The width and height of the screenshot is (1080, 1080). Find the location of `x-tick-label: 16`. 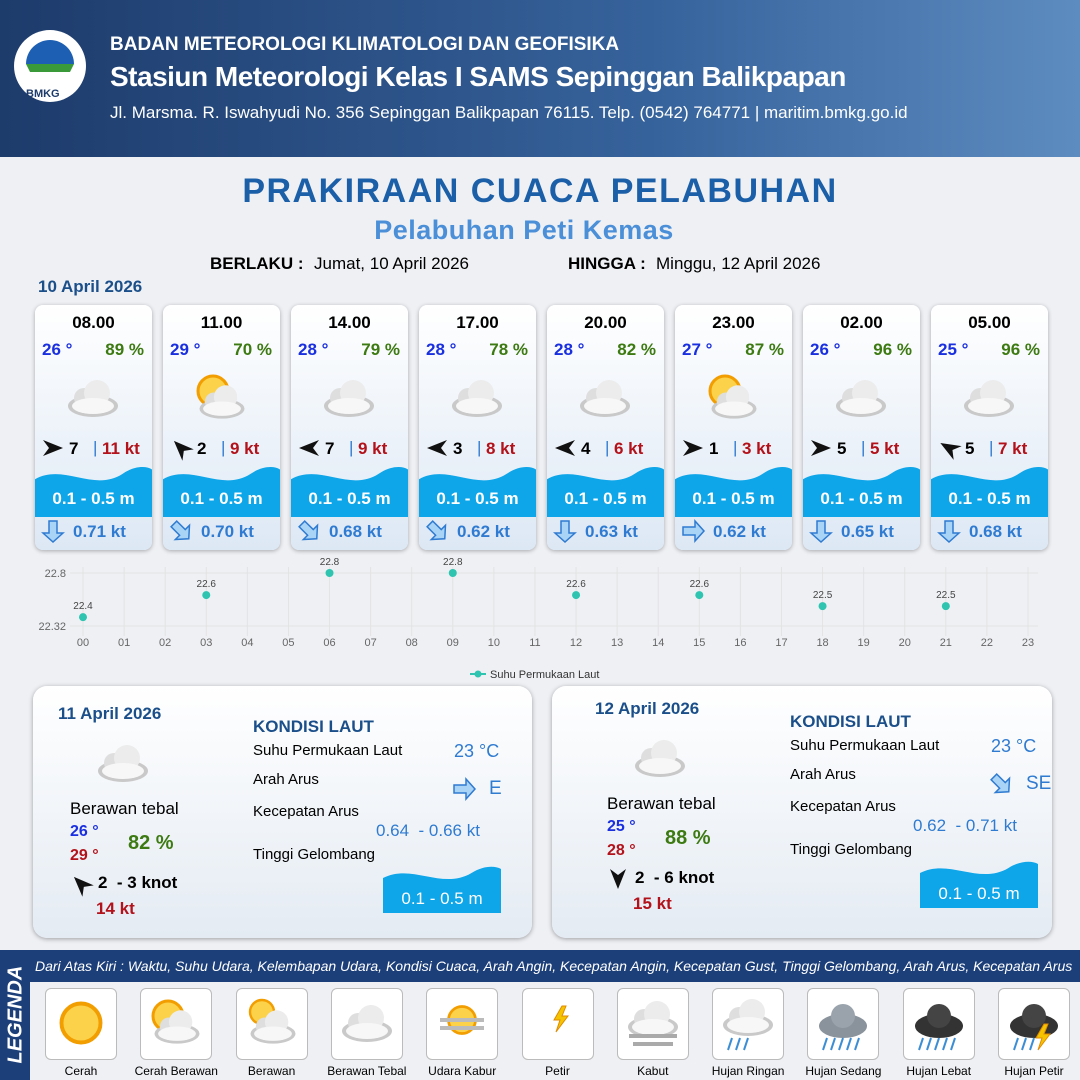

x-tick-label: 16 is located at coordinates (740, 643).